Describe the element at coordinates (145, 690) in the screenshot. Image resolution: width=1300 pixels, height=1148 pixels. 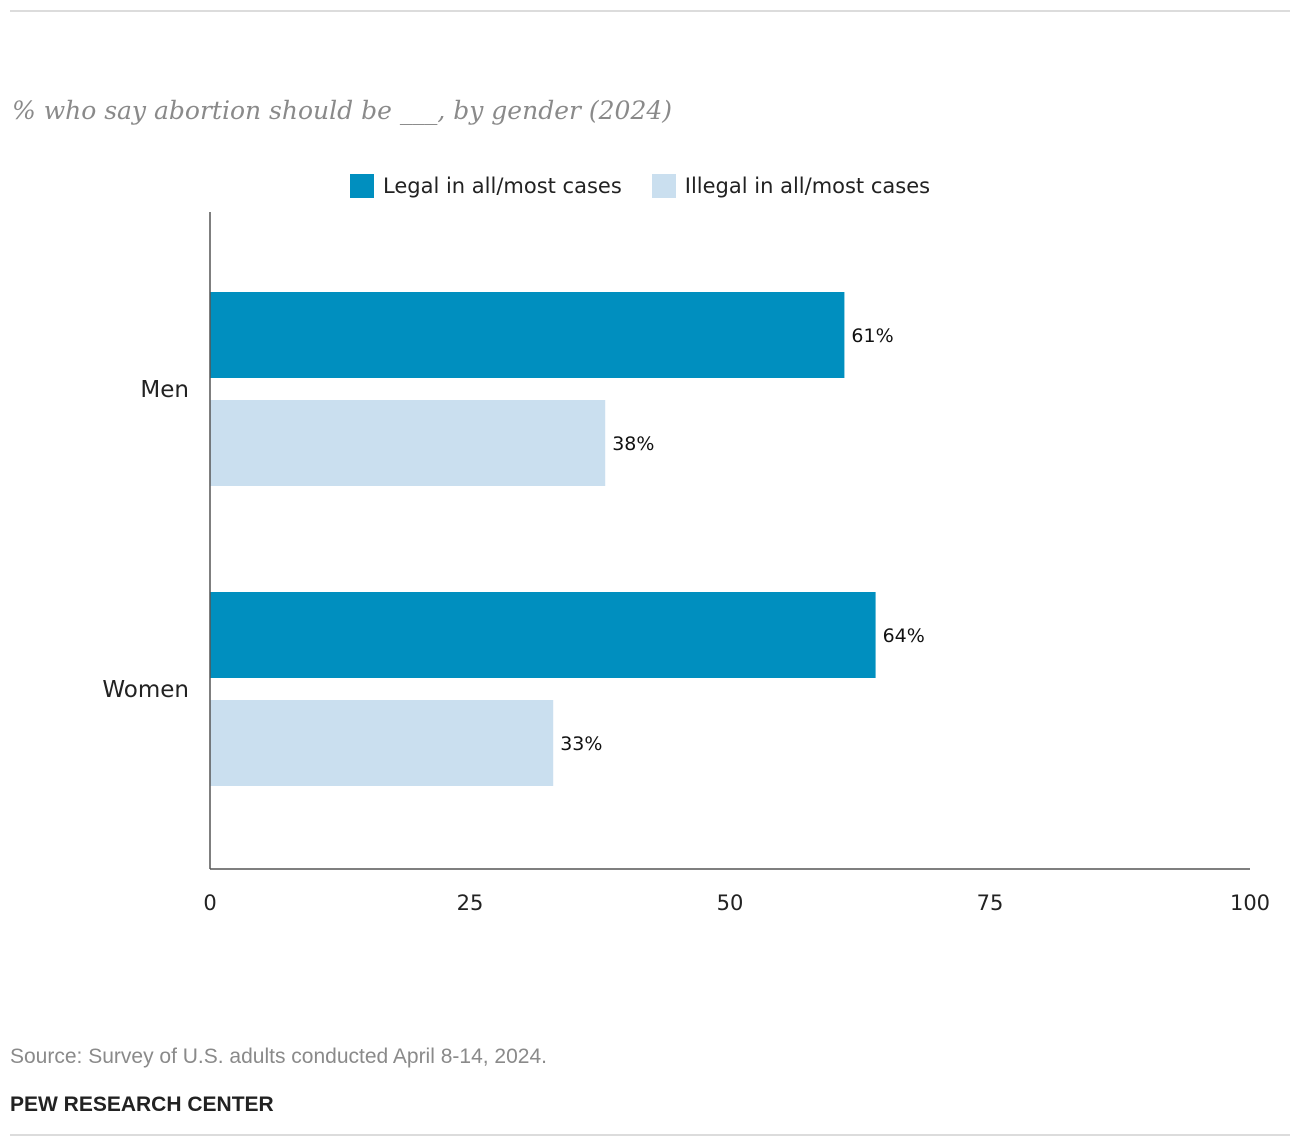
I see `category-label-women: Women` at that location.